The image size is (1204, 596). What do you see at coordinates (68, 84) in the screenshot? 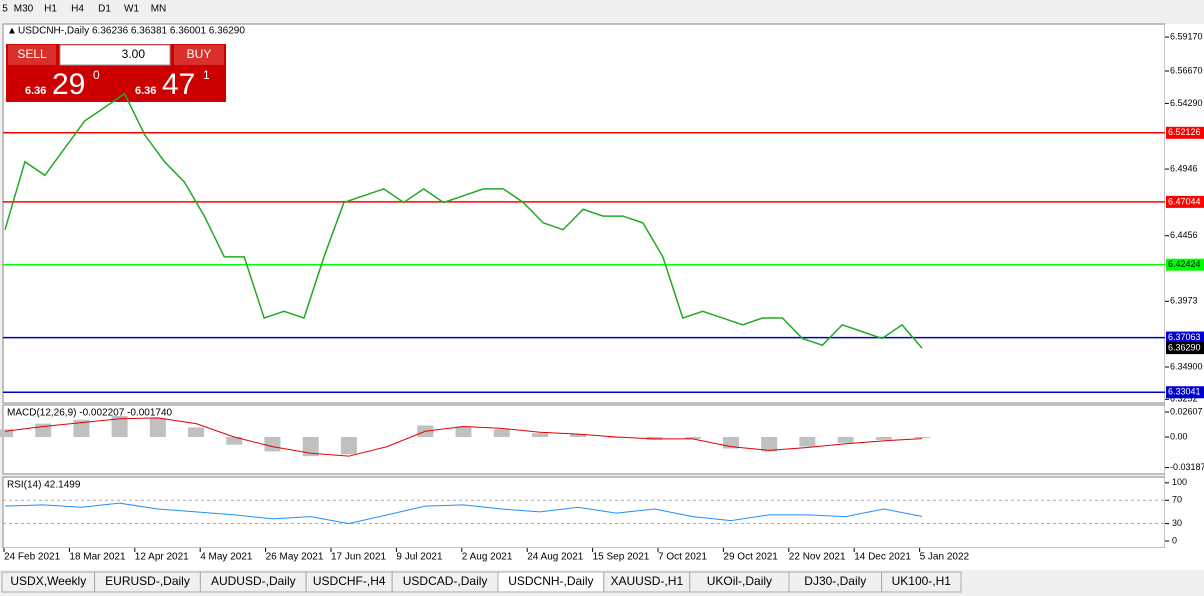
I see `bid-big: 29` at bounding box center [68, 84].